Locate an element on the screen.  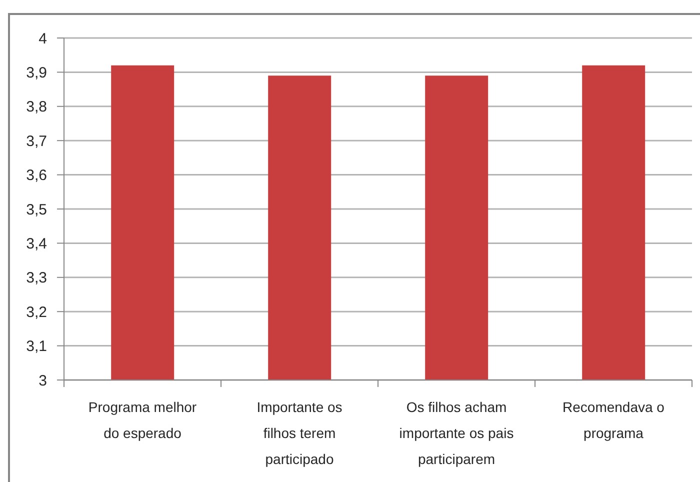
y-tick-label: 3,5 is located at coordinates (36, 209).